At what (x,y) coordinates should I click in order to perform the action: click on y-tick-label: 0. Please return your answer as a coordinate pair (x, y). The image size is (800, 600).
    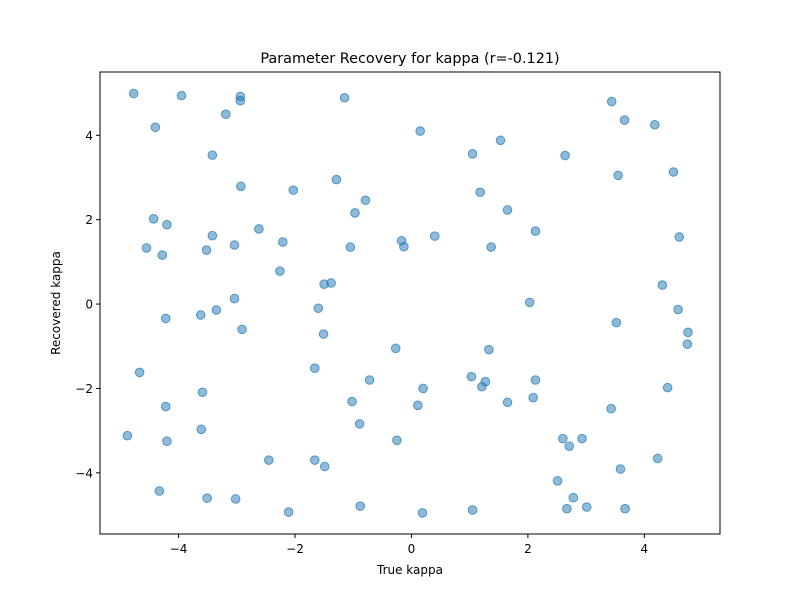
    Looking at the image, I should click on (89, 305).